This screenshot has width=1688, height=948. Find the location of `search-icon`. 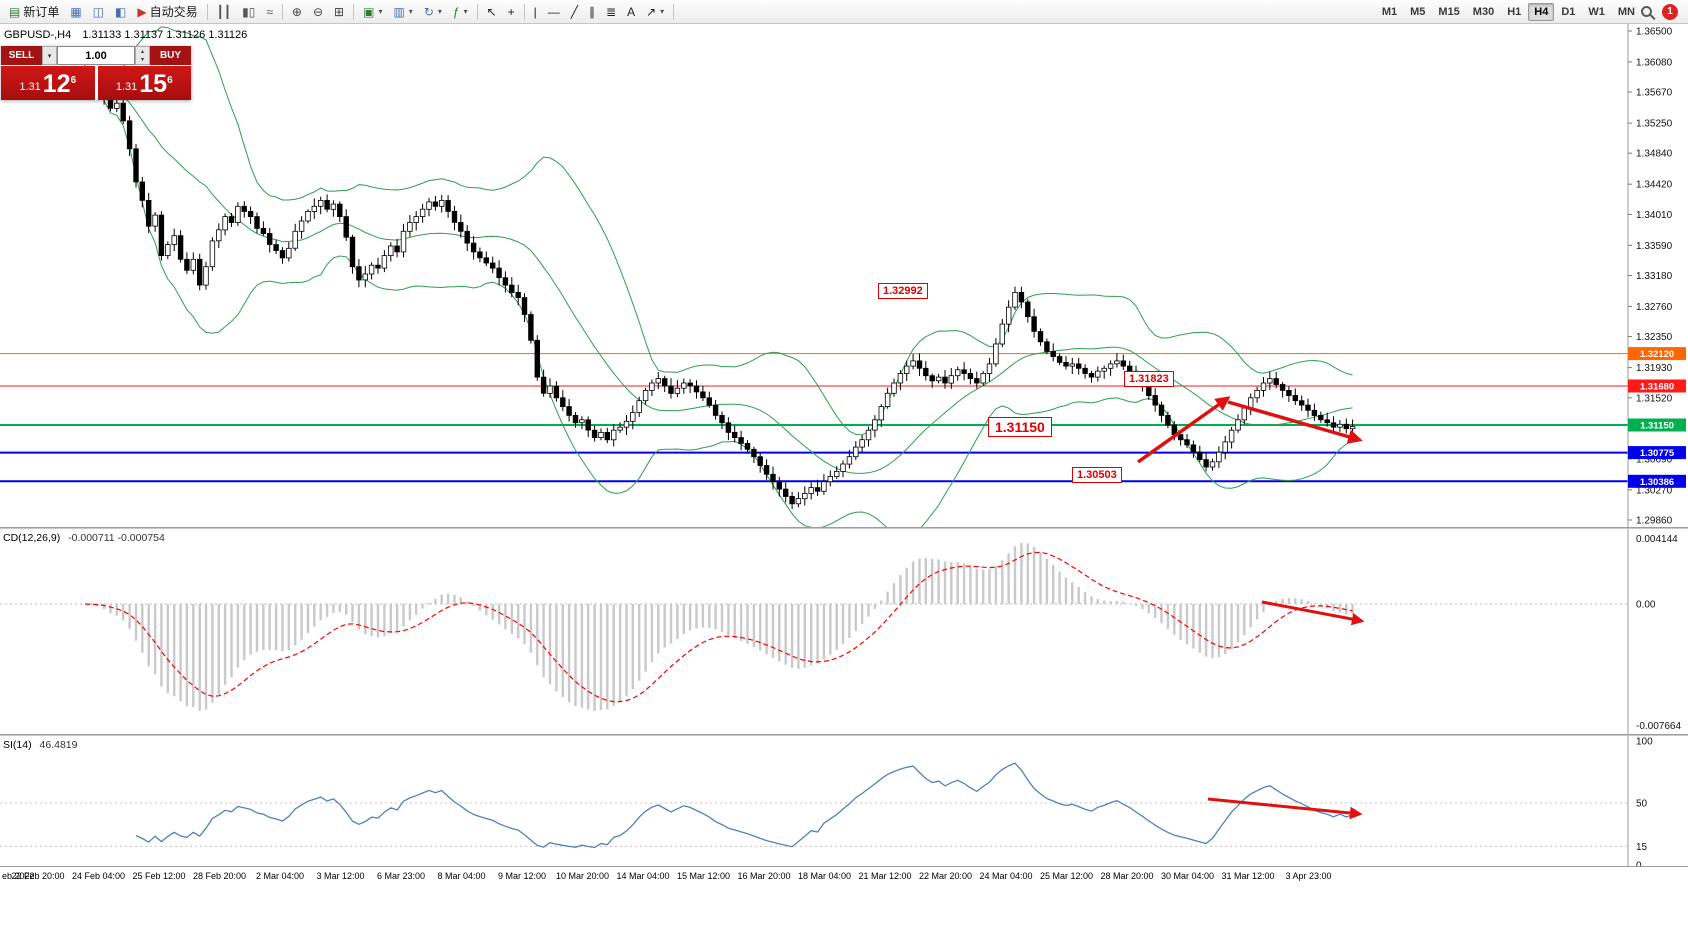

search-icon is located at coordinates (1646, 11).